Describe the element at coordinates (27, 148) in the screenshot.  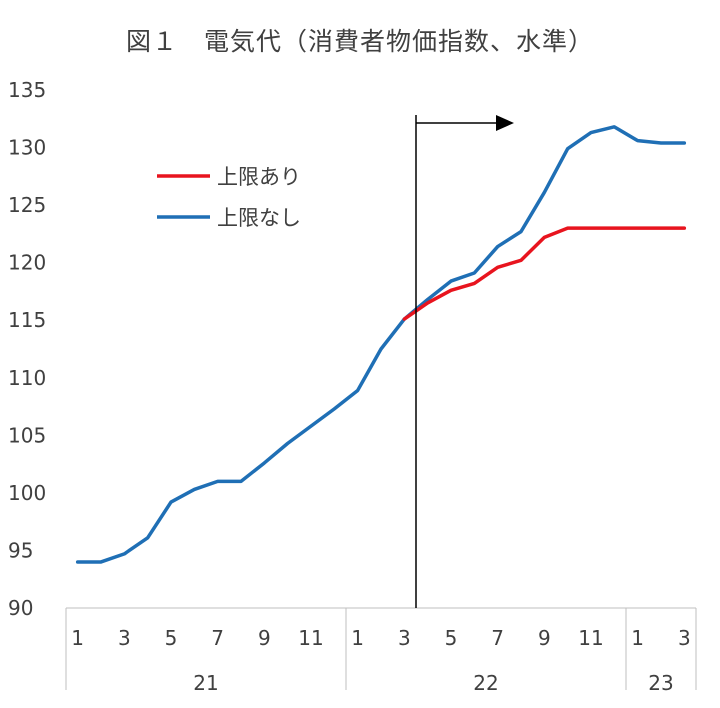
I see `y-tick-label: 130` at that location.